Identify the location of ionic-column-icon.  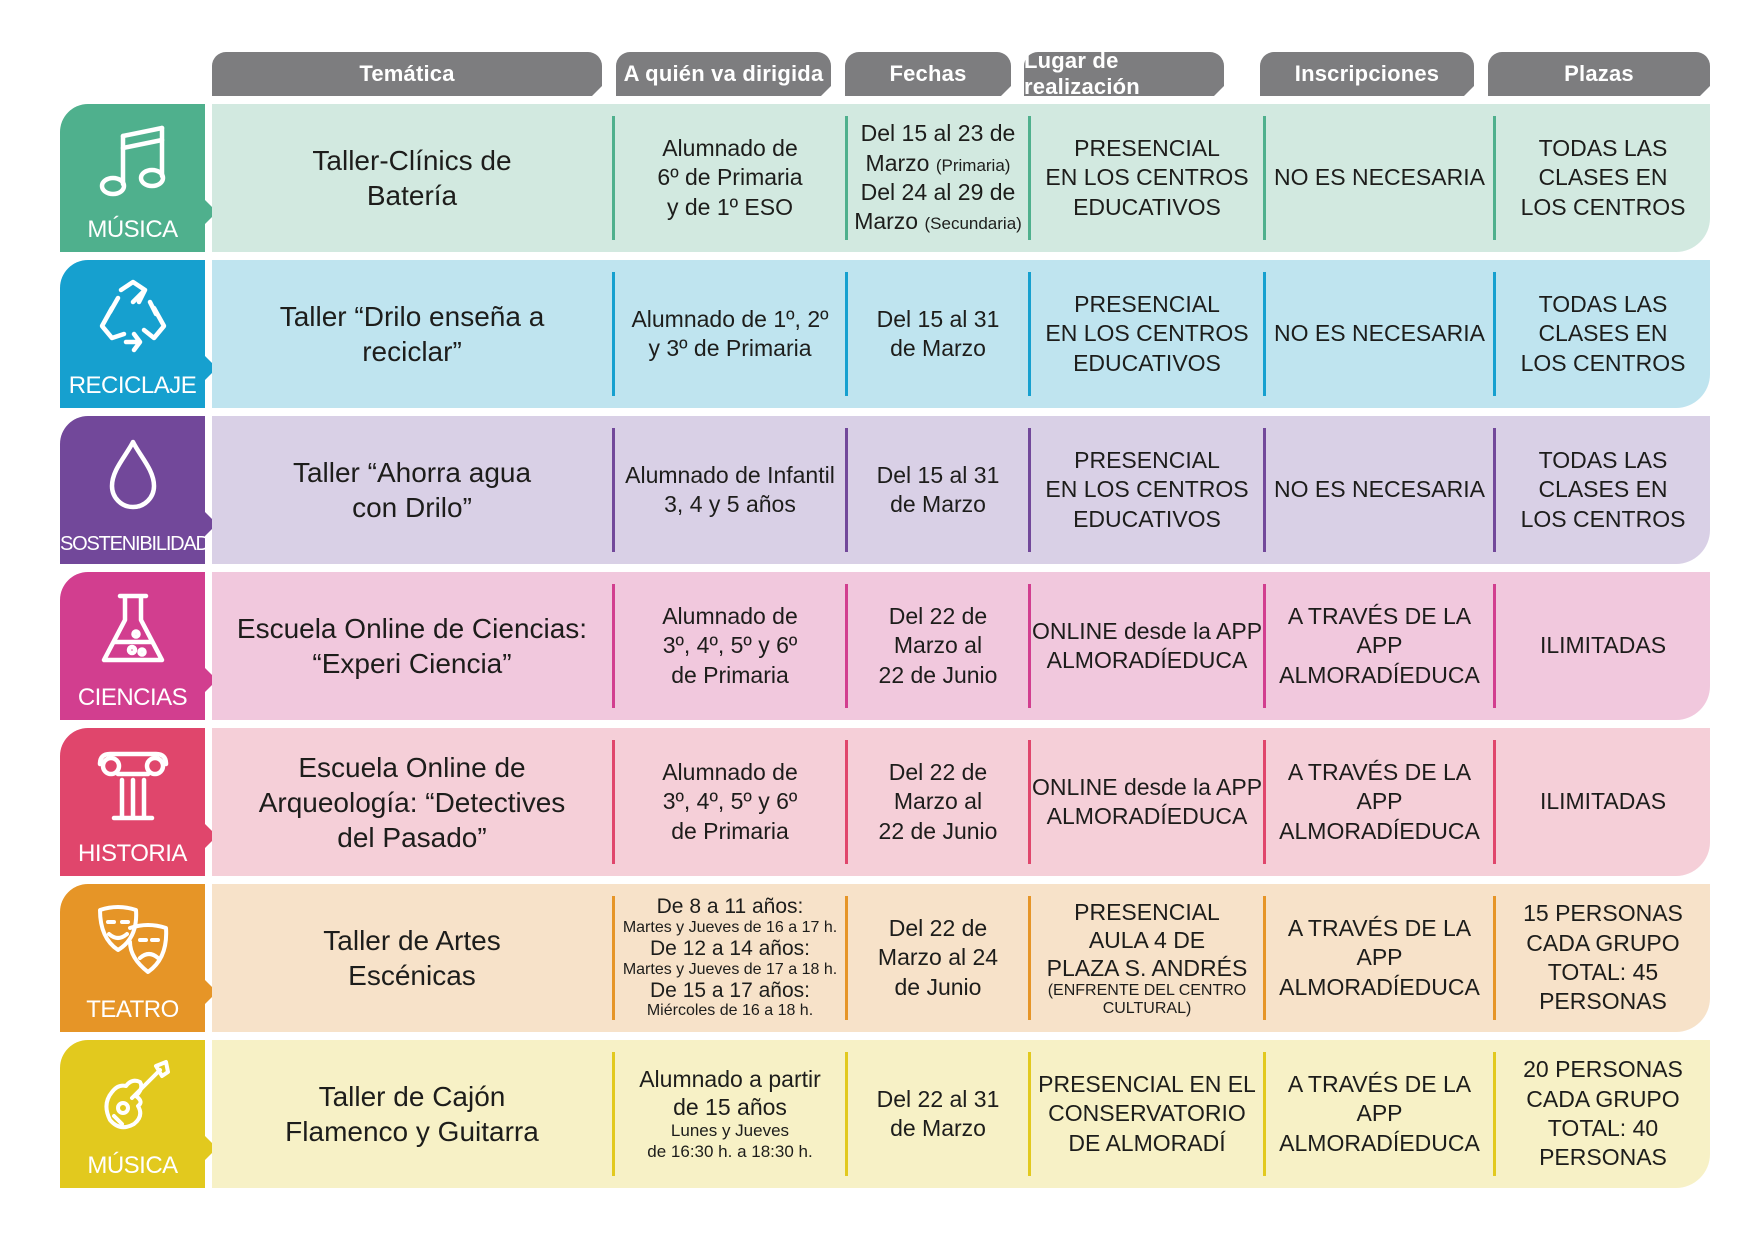
(133, 786).